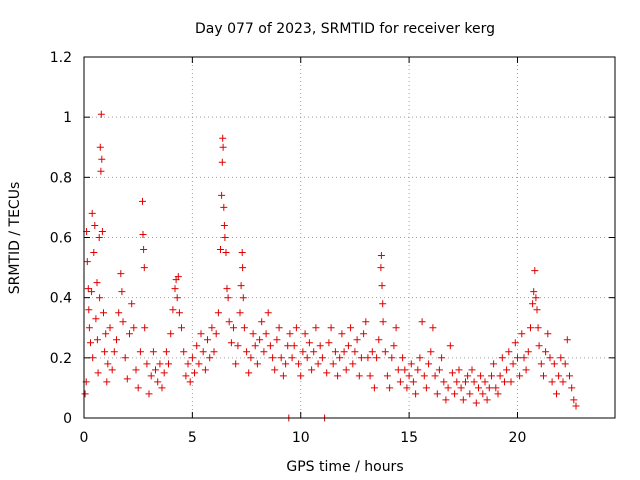 This screenshot has width=640, height=480. Describe the element at coordinates (301, 438) in the screenshot. I see `x-tick-label: 10` at that location.